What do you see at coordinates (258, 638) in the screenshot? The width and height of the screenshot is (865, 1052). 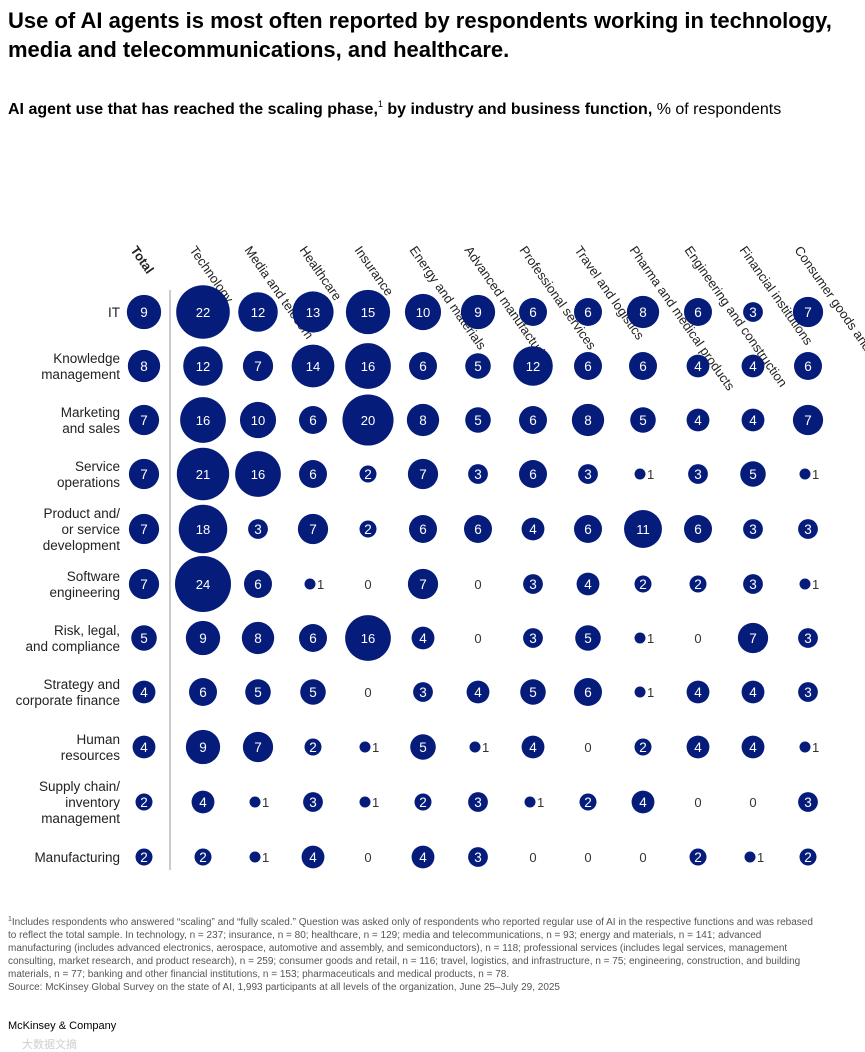 I see `cell-risk-legal-and-compliance-media-and-telecom-bubble` at bounding box center [258, 638].